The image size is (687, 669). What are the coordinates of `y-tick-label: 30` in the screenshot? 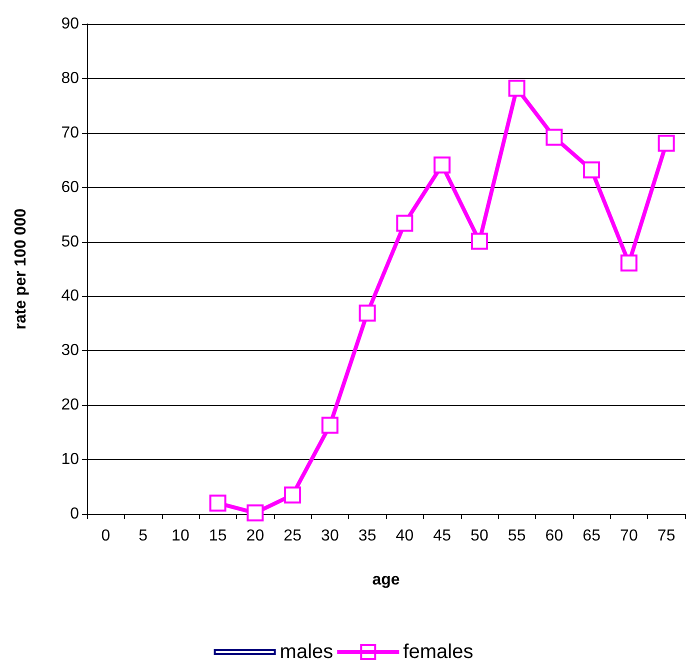 It's located at (70, 351).